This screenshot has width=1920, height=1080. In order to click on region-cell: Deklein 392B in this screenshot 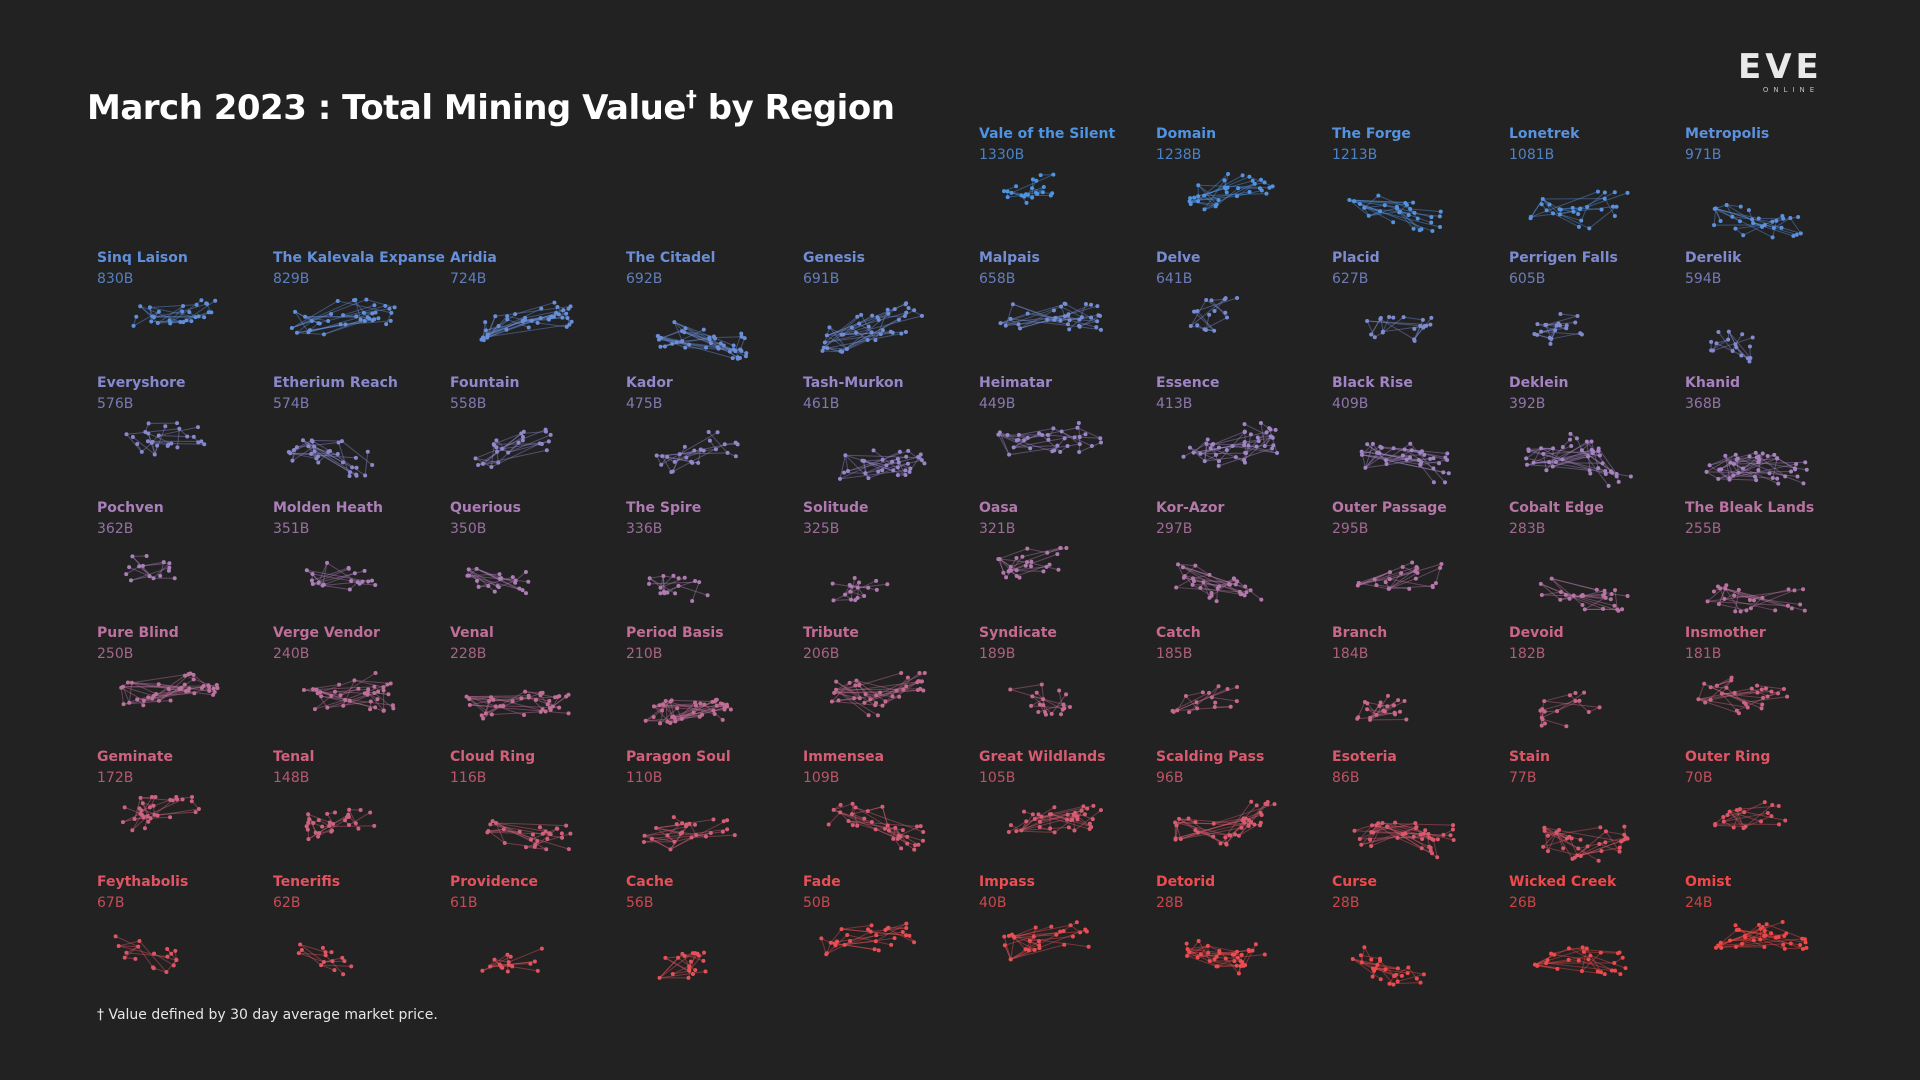, I will do `click(1594, 434)`.